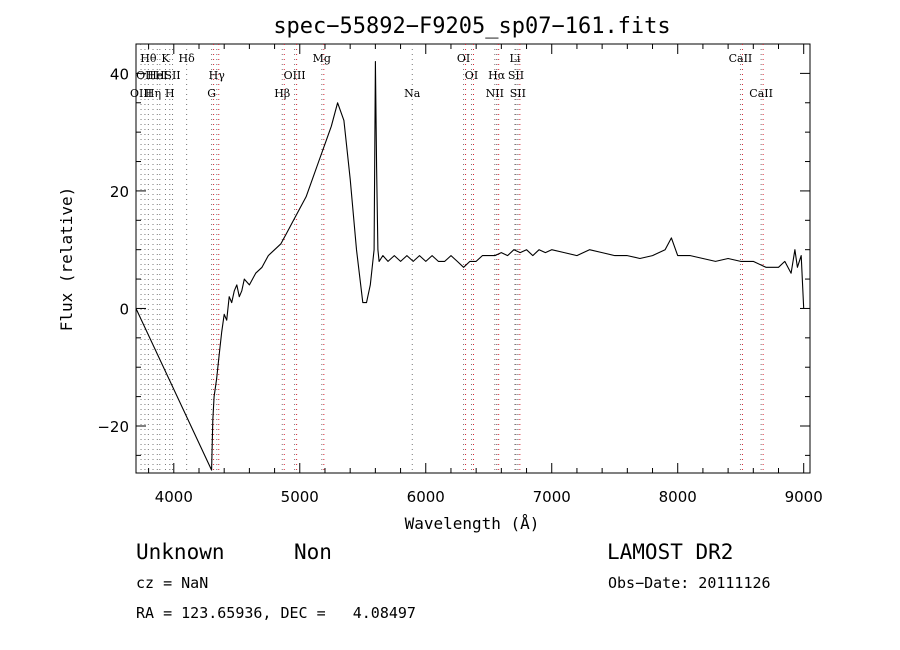  What do you see at coordinates (187, 58) in the screenshot?
I see `line-label: Hδ` at bounding box center [187, 58].